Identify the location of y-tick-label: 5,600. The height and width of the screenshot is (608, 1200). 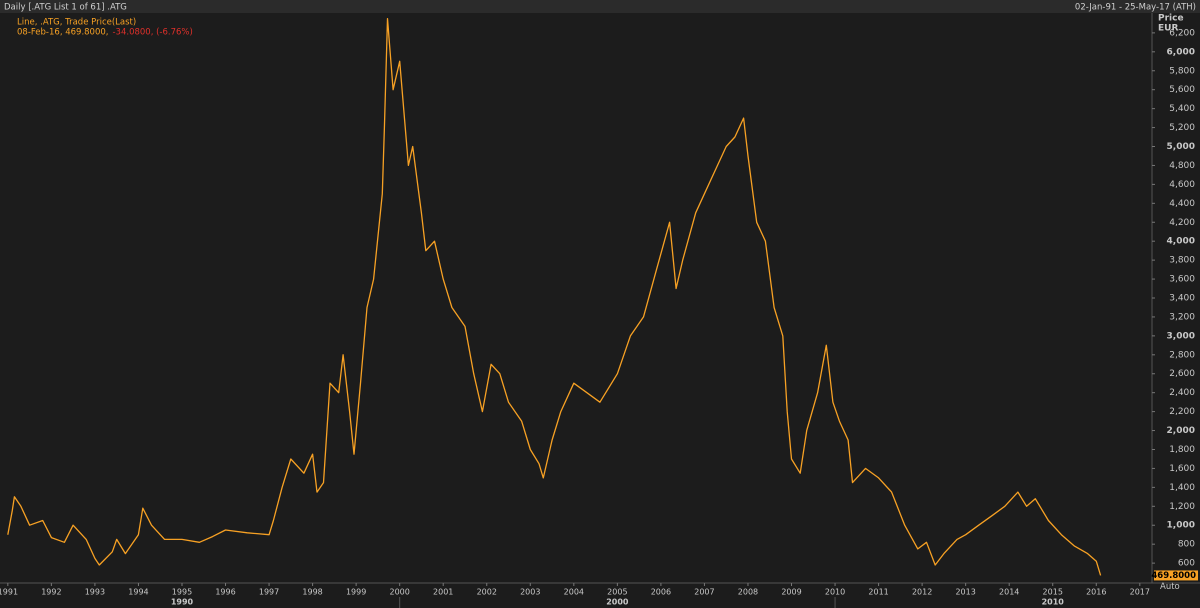
(1182, 90).